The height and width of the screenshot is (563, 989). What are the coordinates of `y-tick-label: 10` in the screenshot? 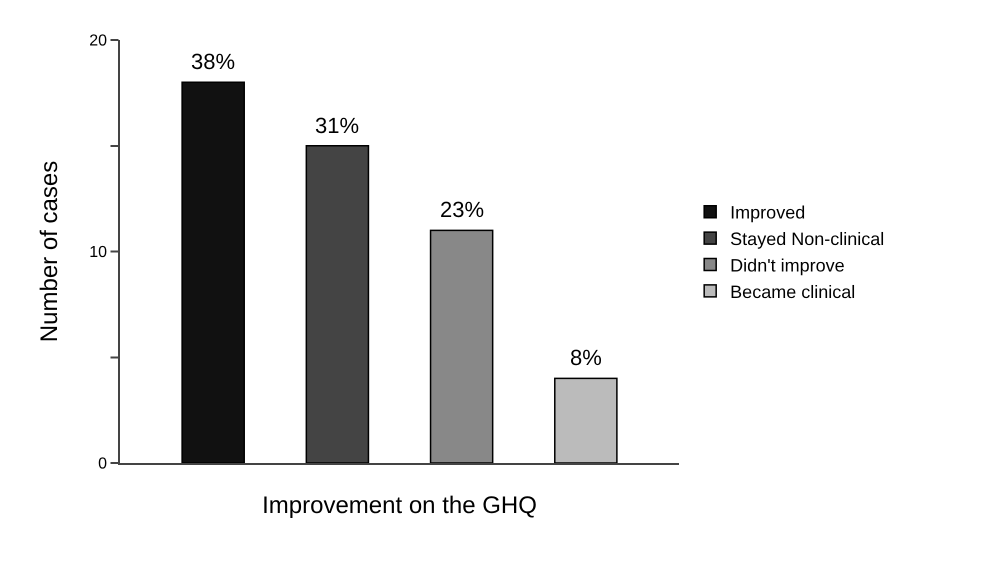 It's located at (98, 253).